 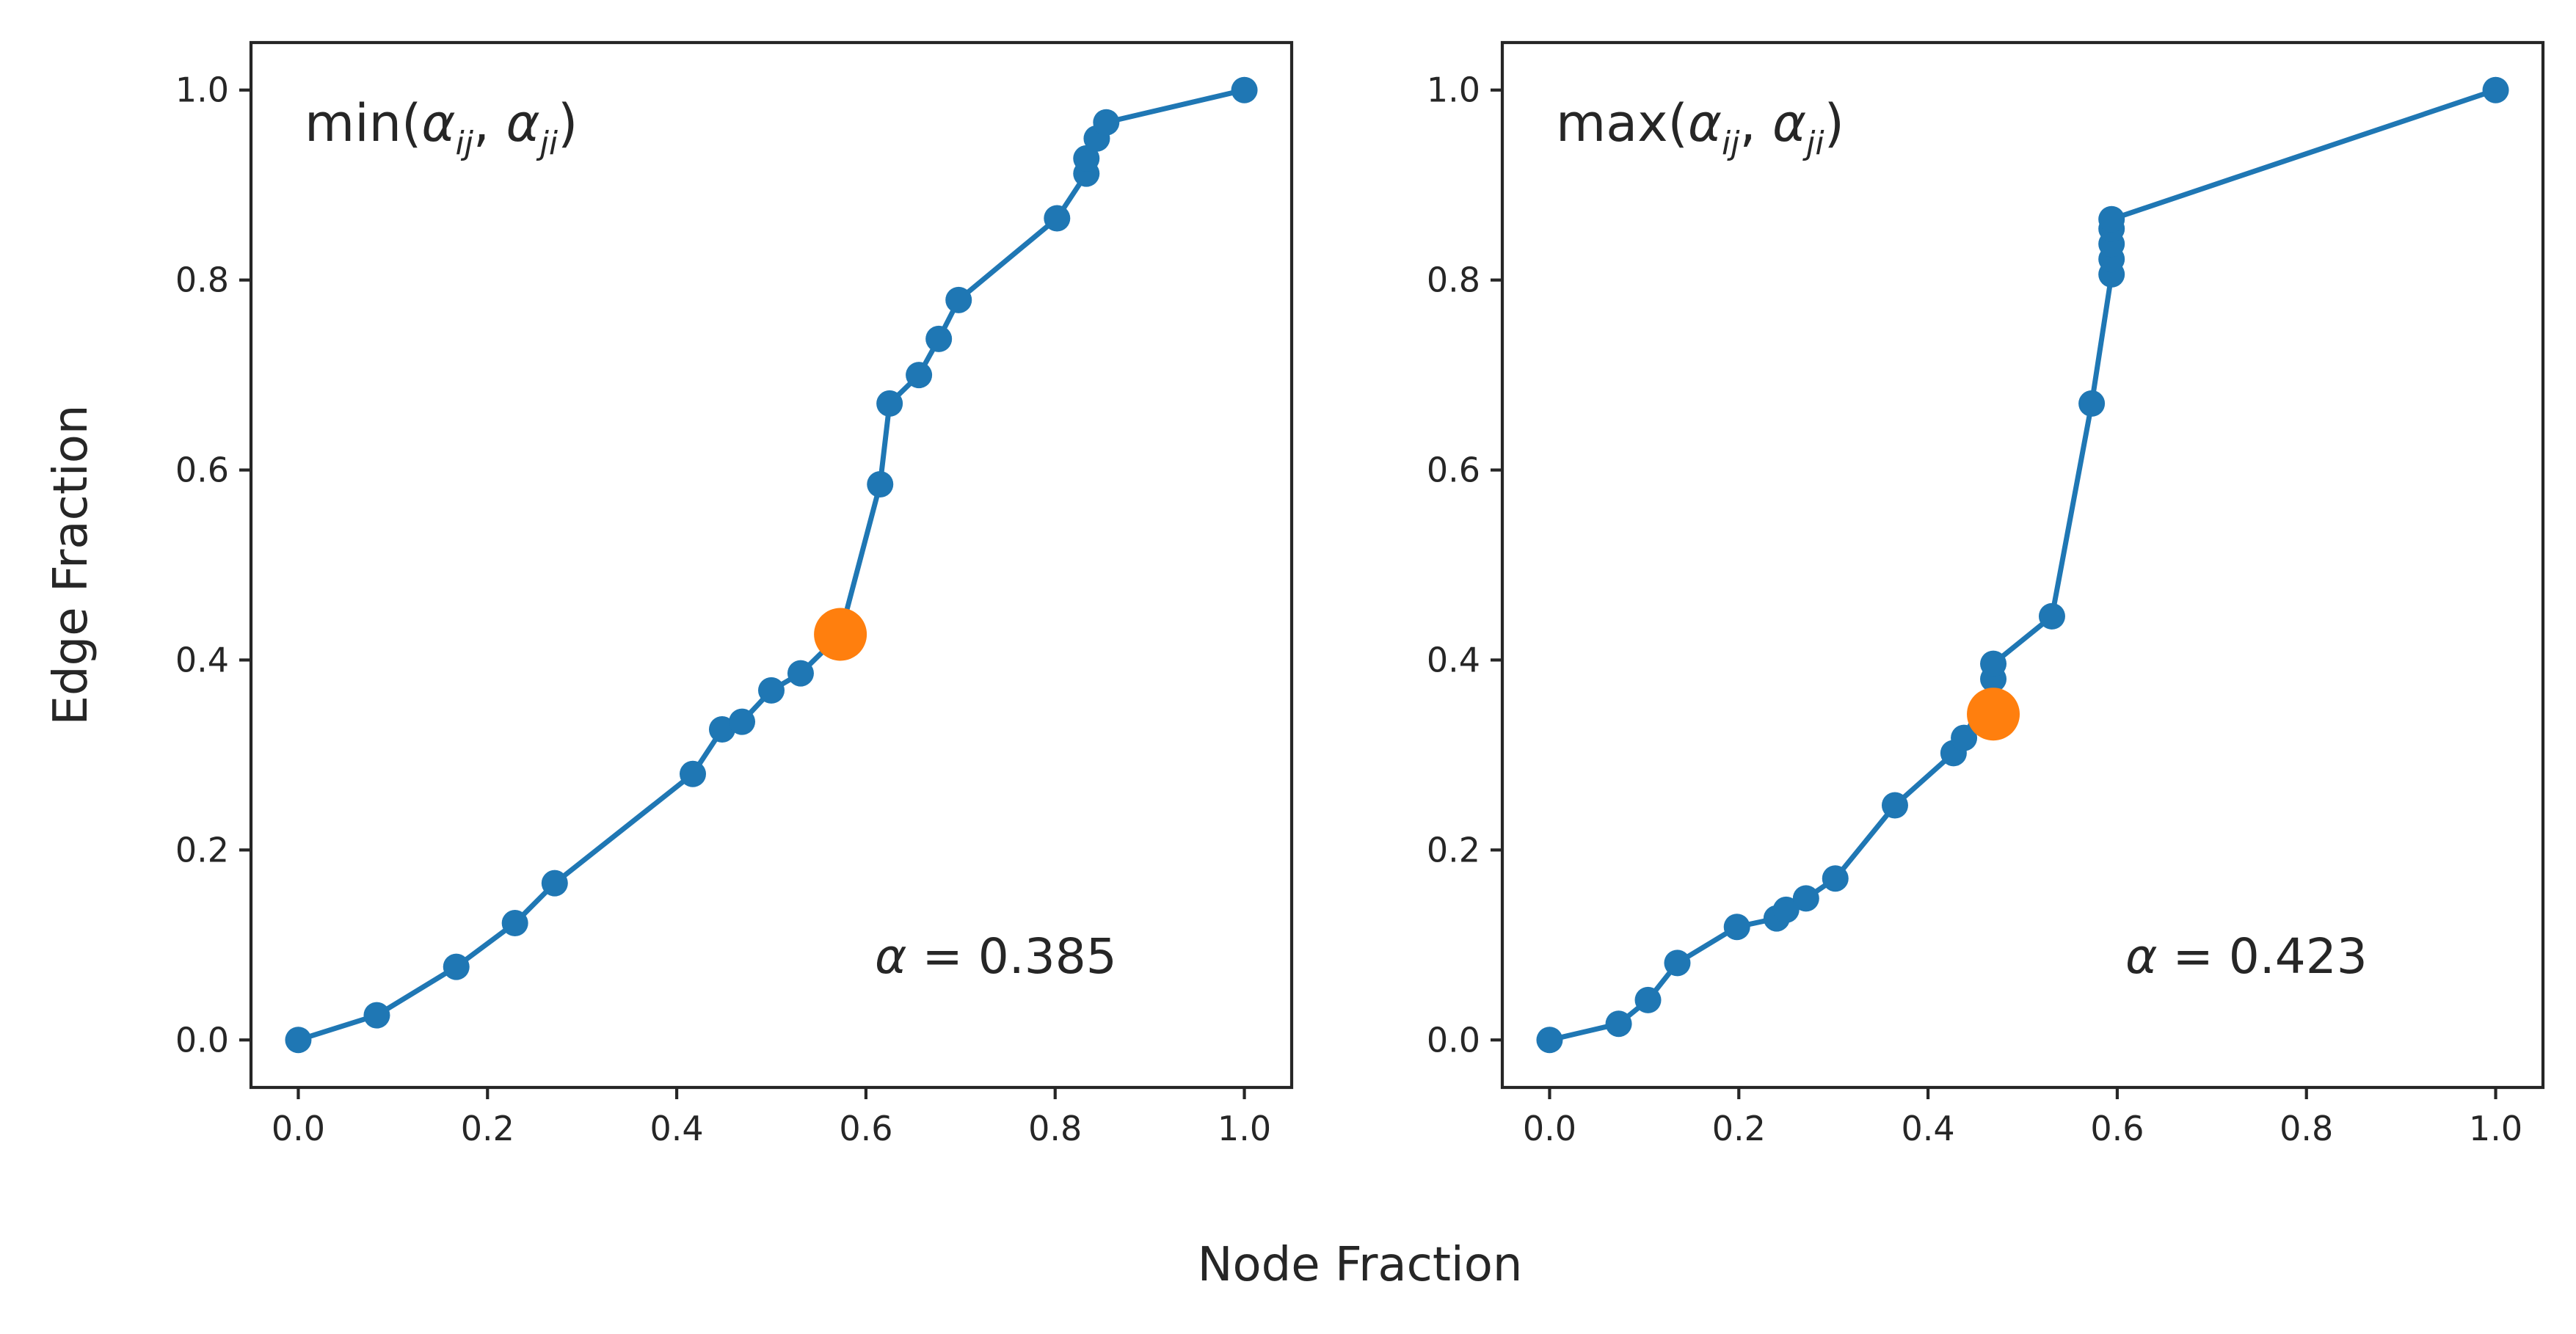 What do you see at coordinates (1700, 127) in the screenshot?
I see `panel-max-title: max(αij, αji)` at bounding box center [1700, 127].